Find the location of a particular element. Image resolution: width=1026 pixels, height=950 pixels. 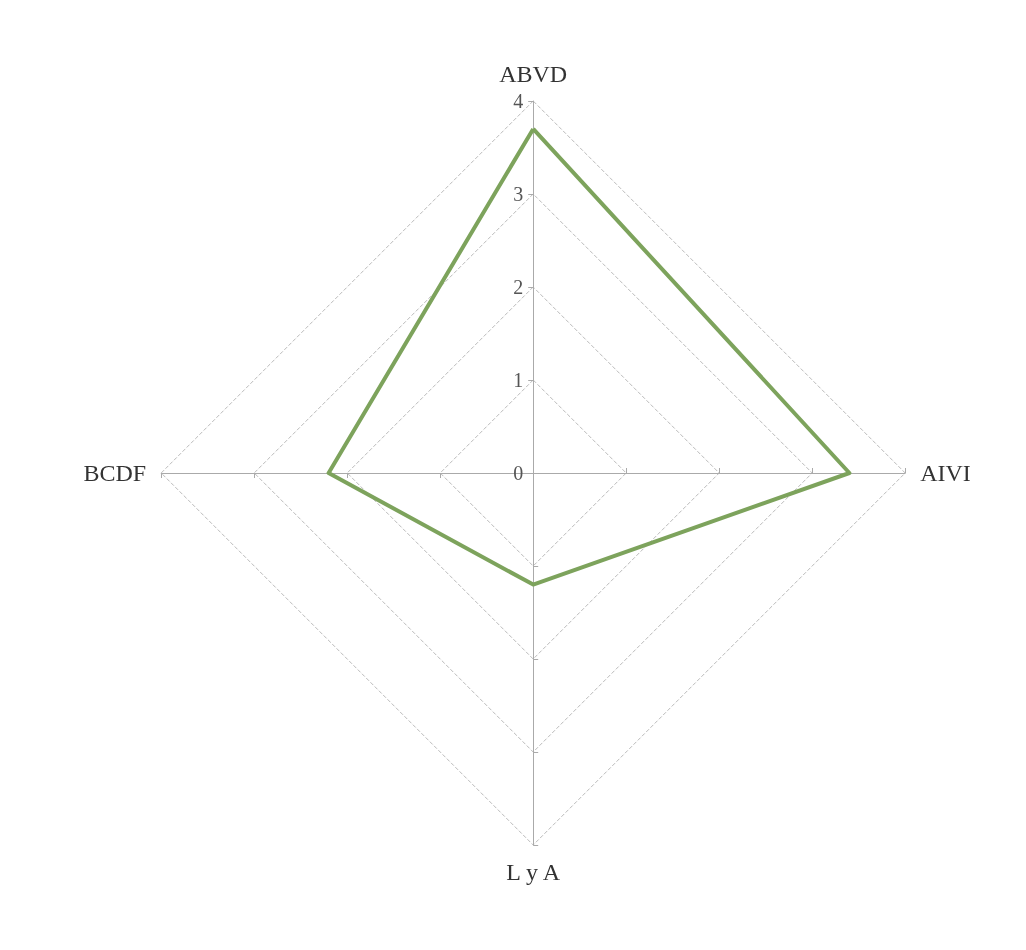

y-tick-label: 3 is located at coordinates (518, 194).